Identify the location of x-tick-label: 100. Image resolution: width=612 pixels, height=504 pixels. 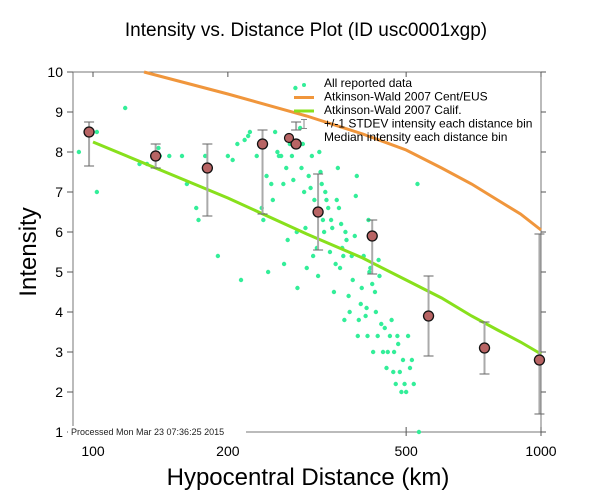
(93, 451).